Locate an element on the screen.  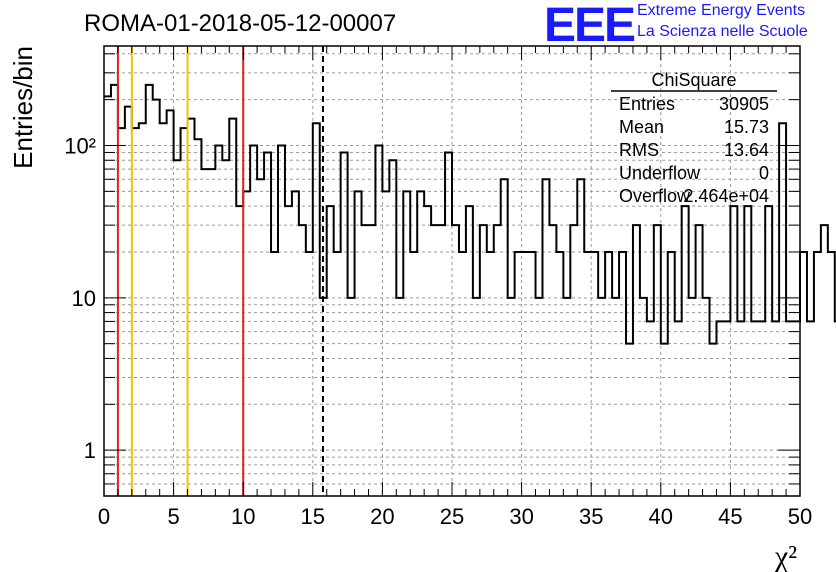
logo-line-1: Extreme Energy Events is located at coordinates (721, 10).